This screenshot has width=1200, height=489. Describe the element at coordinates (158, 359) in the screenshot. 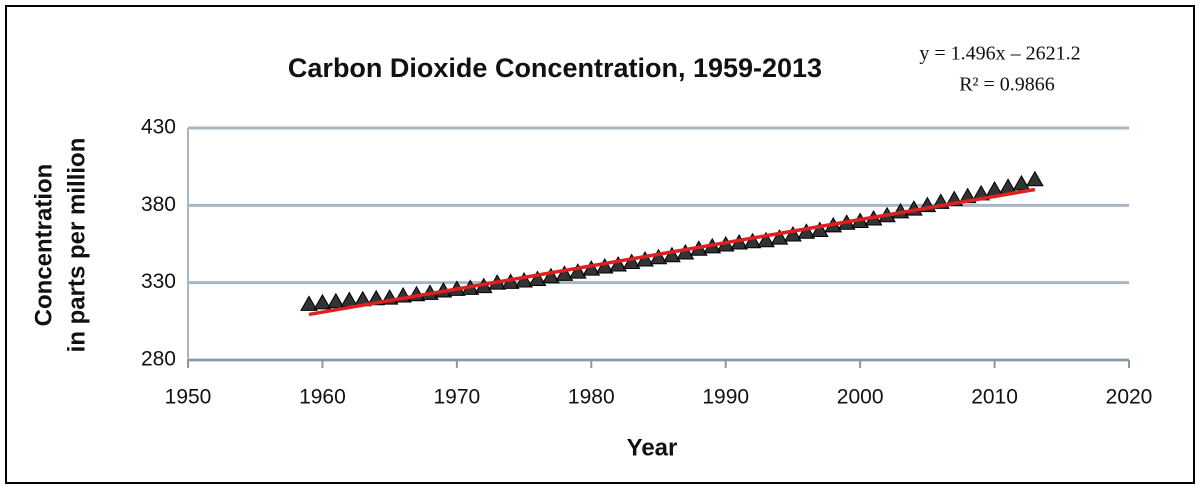

I see `y-tick-label: 280` at that location.